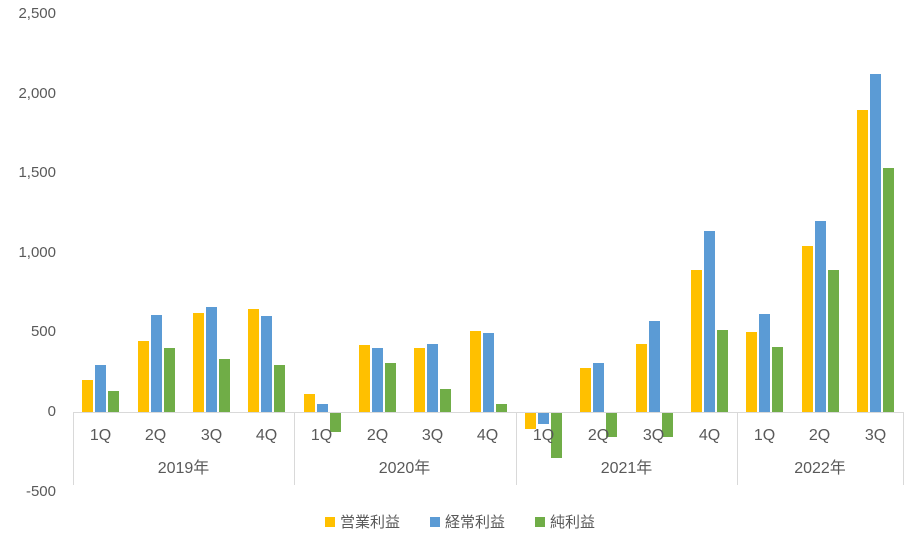 The height and width of the screenshot is (539, 920). What do you see at coordinates (40, 491) in the screenshot?
I see `y-axis-tick-label: -500` at bounding box center [40, 491].